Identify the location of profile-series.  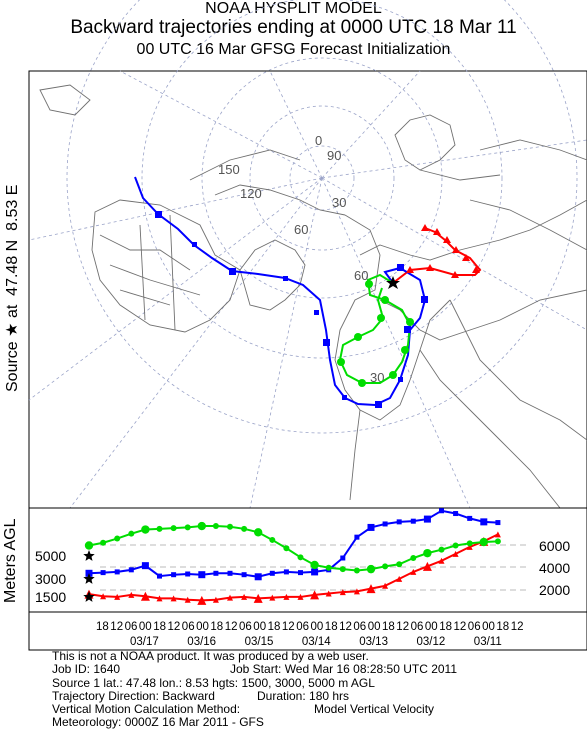
(292, 556).